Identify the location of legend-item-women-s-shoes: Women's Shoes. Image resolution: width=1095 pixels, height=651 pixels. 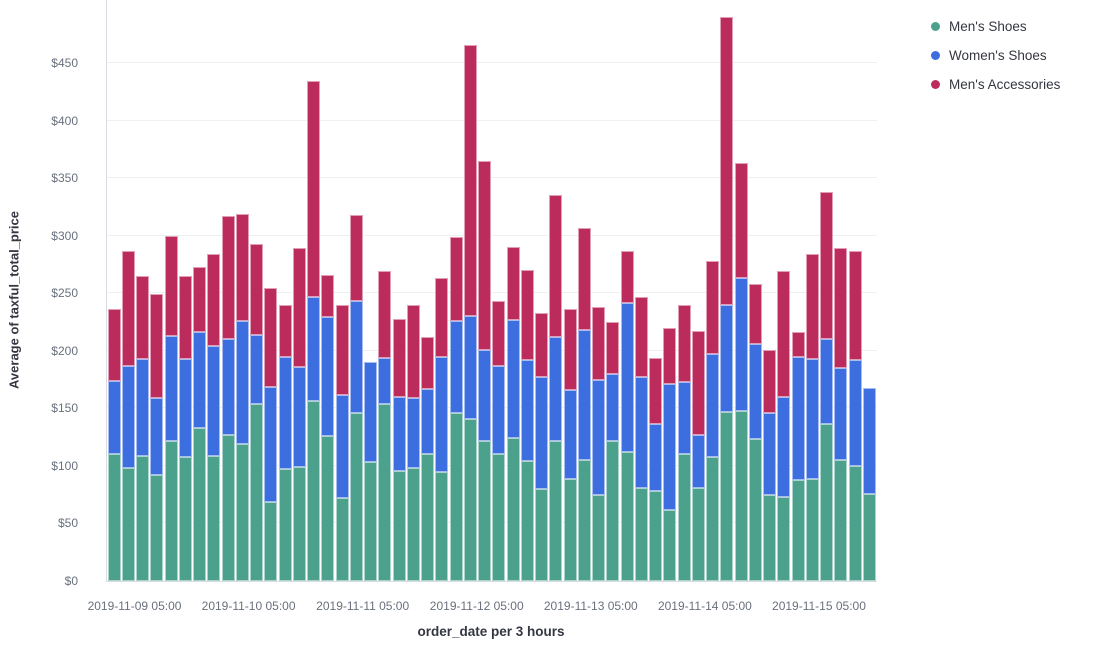
(995, 55).